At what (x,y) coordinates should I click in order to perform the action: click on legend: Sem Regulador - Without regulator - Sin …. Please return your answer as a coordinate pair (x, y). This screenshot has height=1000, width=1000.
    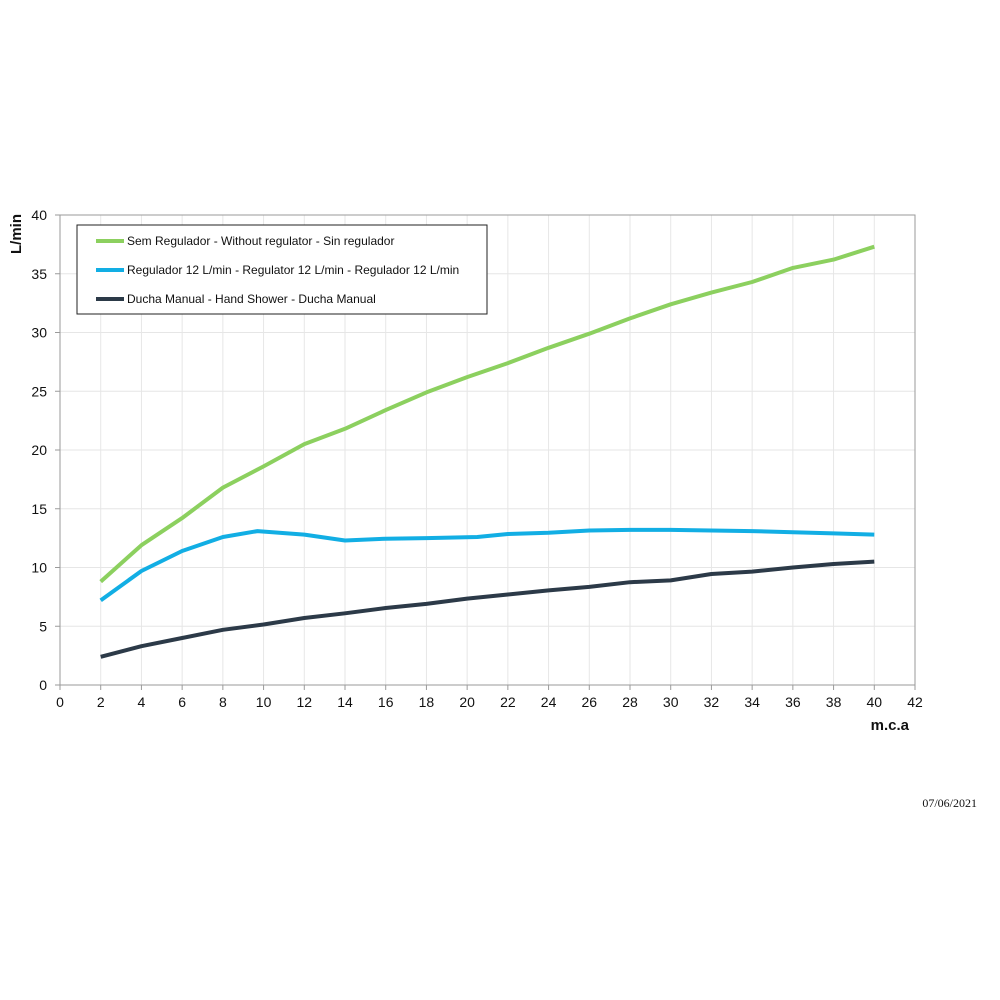
    Looking at the image, I should click on (282, 269).